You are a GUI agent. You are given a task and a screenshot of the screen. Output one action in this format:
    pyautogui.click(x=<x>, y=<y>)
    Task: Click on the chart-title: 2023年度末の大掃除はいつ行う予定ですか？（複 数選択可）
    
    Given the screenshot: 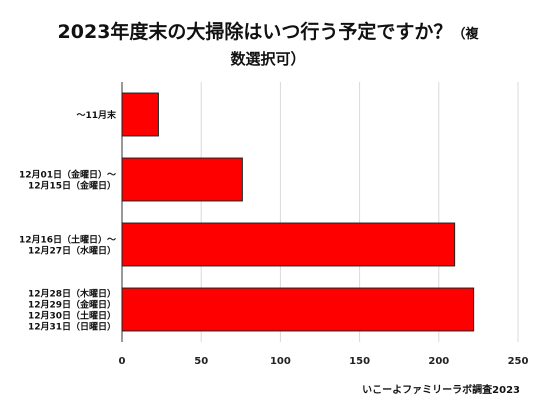 What is the action you would take?
    pyautogui.click(x=268, y=44)
    